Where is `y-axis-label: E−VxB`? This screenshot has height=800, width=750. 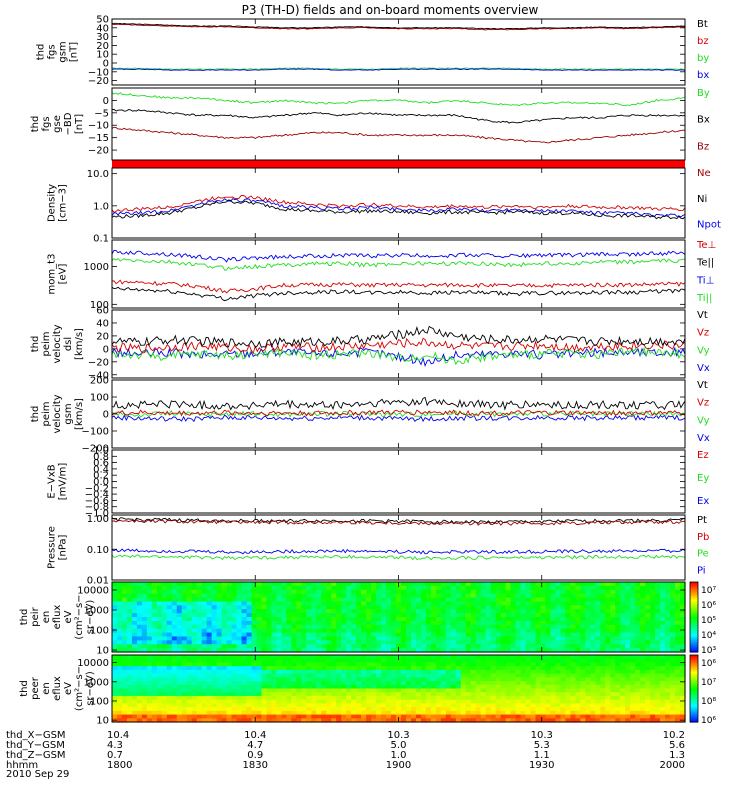
y-axis-label: E−VxB is located at coordinates (52, 481).